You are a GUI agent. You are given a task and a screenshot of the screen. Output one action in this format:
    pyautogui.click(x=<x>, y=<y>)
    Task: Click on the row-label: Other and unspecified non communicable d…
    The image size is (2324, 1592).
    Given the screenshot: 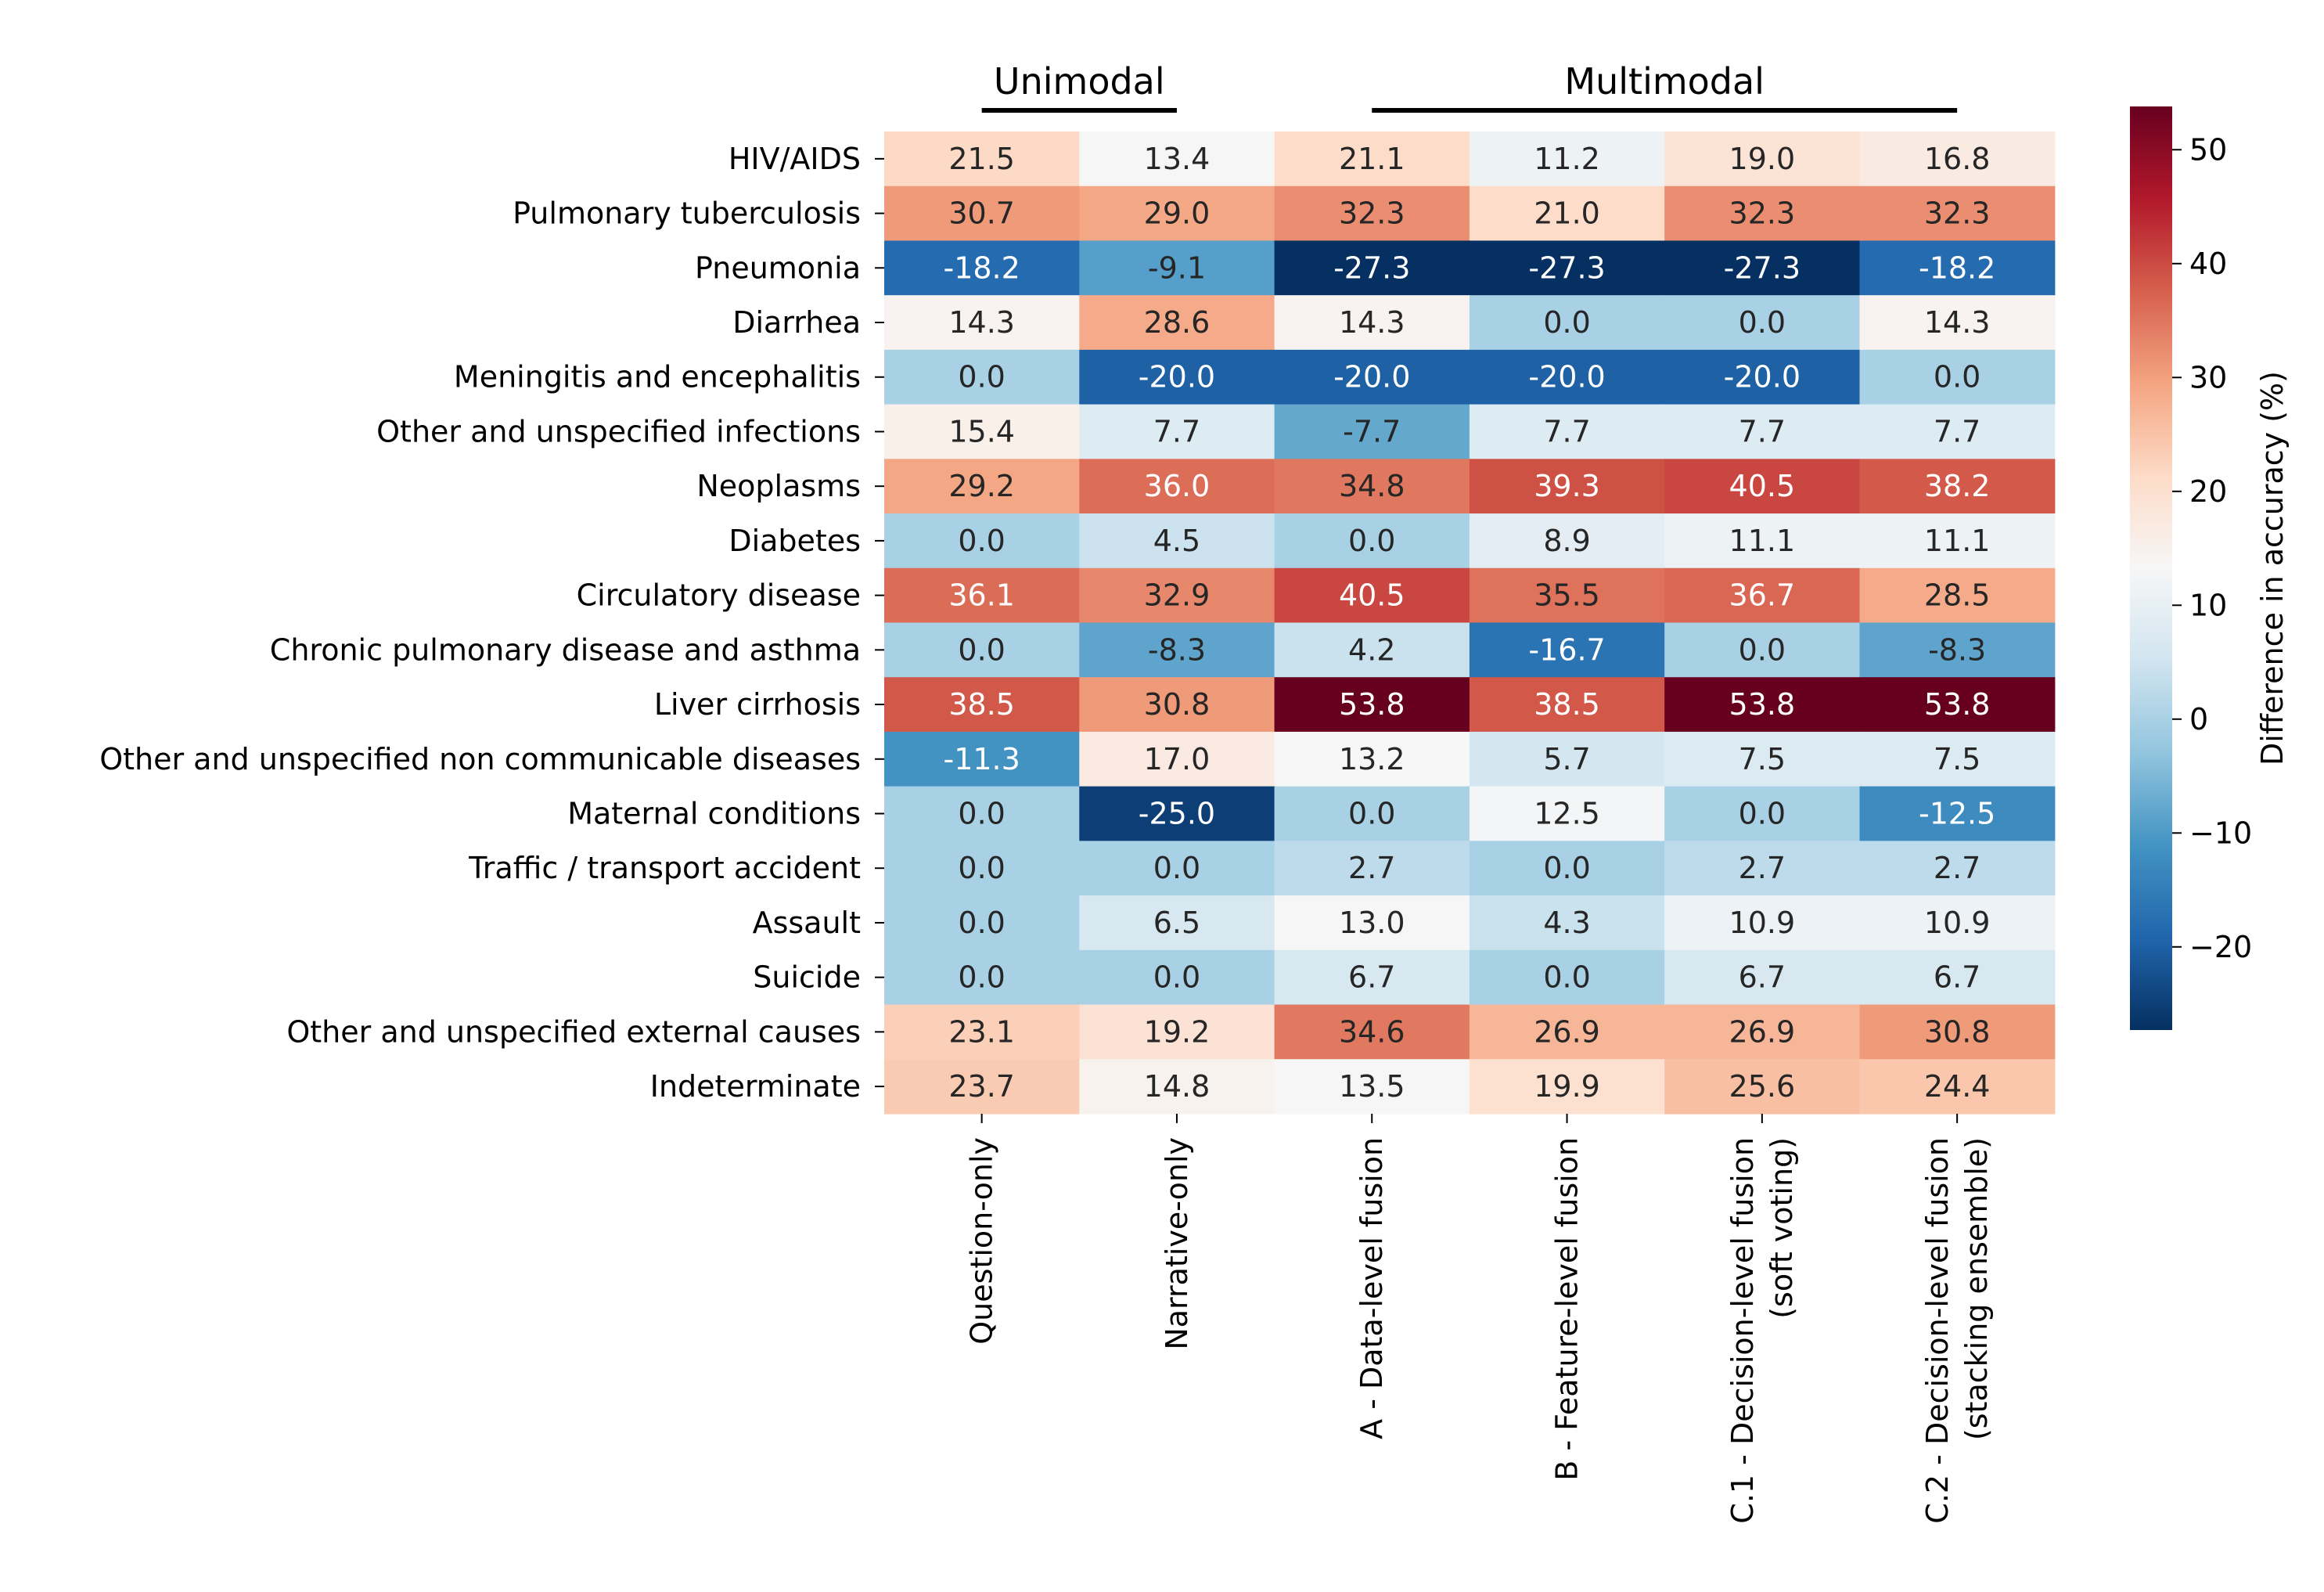 What is the action you would take?
    pyautogui.click(x=480, y=759)
    